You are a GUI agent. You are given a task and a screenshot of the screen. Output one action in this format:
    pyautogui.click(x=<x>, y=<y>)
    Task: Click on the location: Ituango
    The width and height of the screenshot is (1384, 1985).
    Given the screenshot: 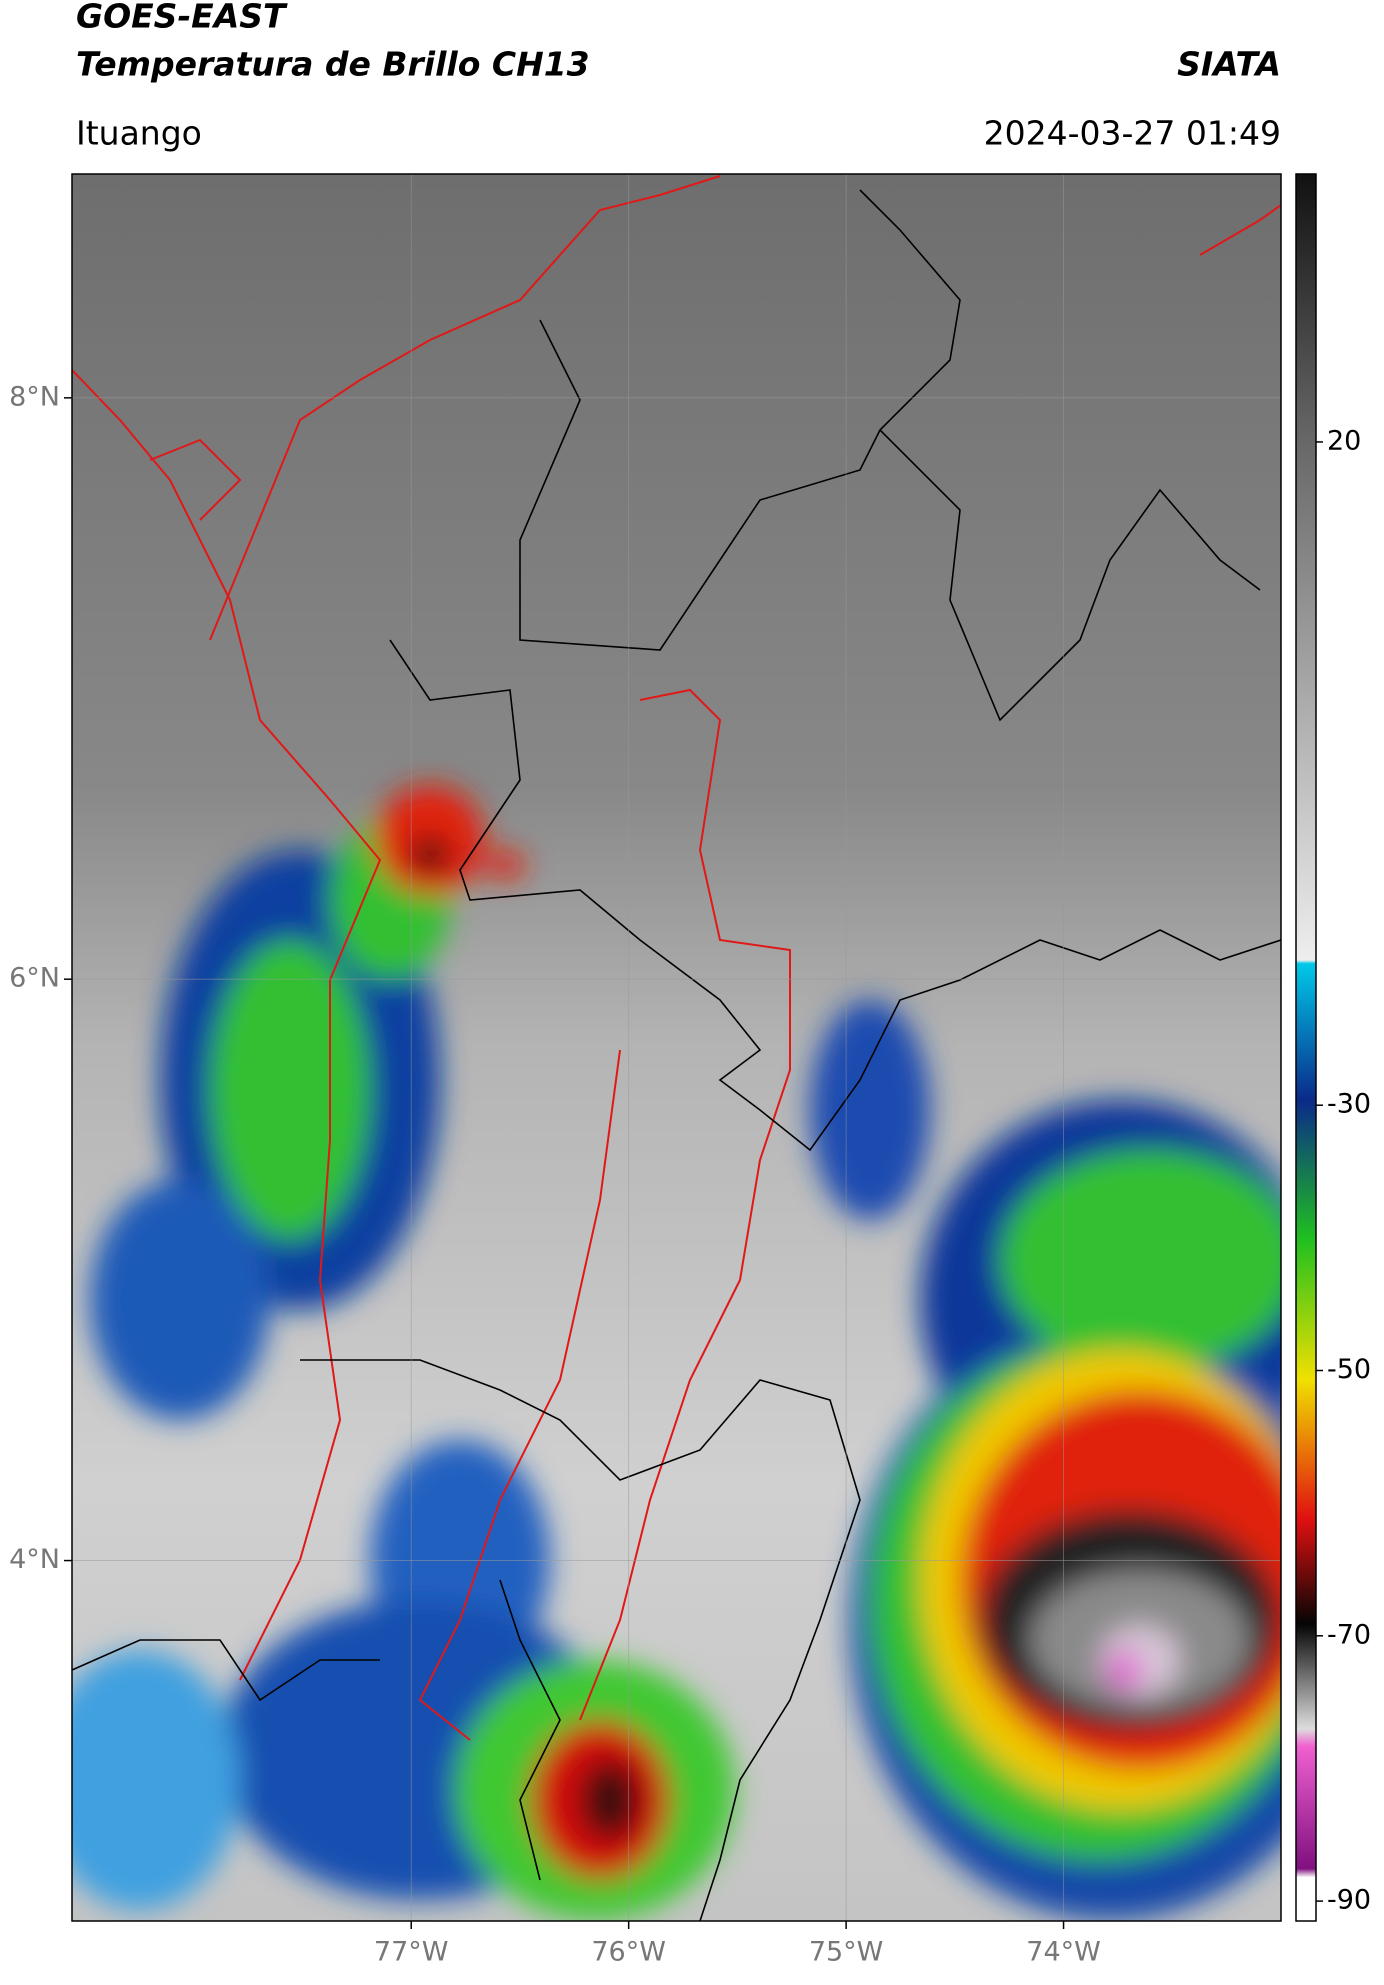 What is the action you would take?
    pyautogui.click(x=139, y=133)
    